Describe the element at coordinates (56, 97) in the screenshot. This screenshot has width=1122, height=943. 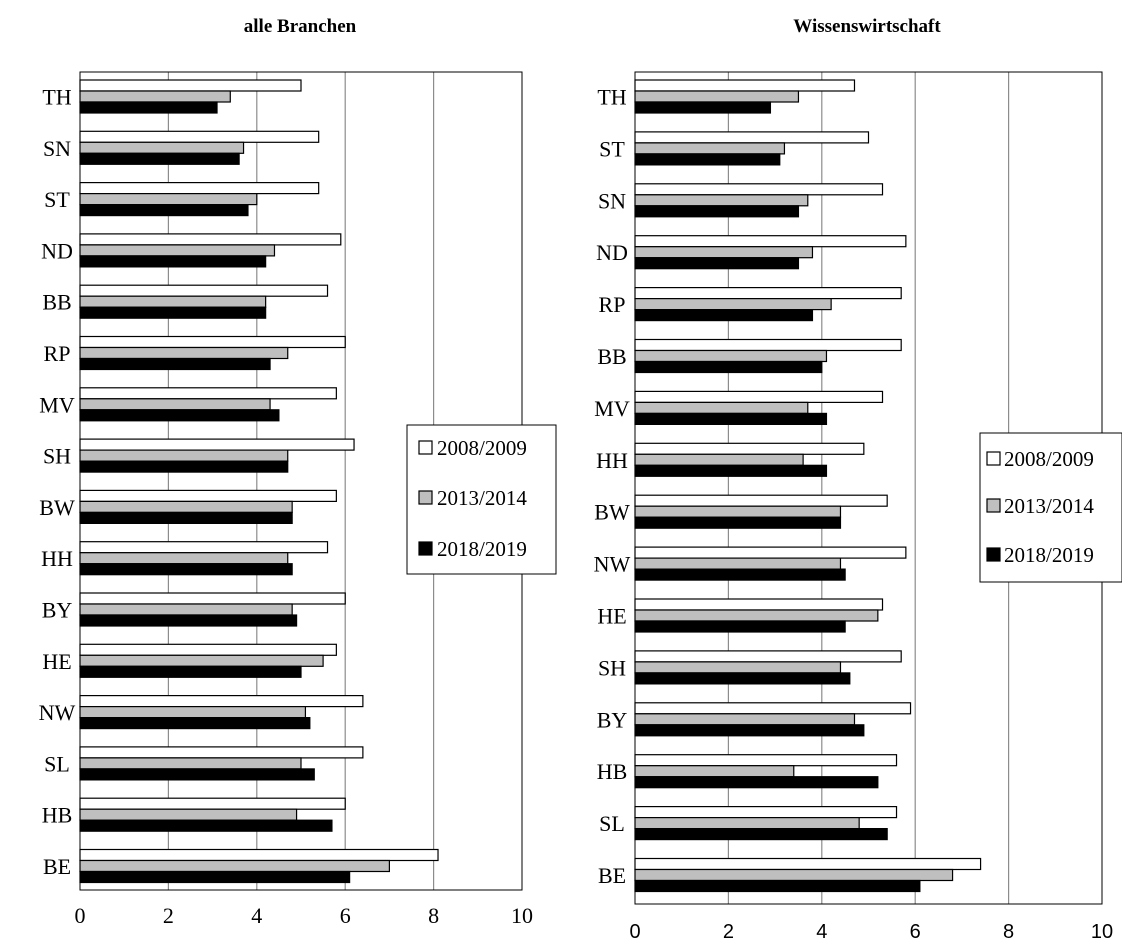
I see `category-label: TH` at that location.